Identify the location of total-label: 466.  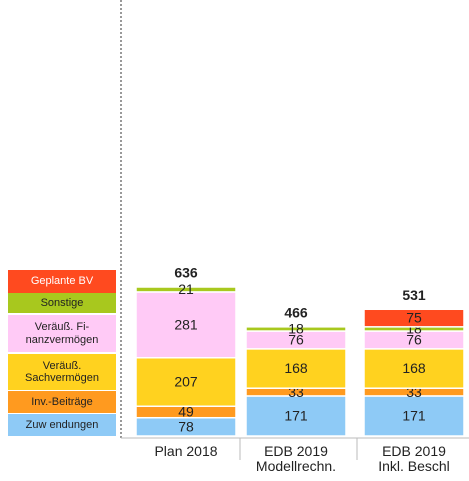
(296, 313).